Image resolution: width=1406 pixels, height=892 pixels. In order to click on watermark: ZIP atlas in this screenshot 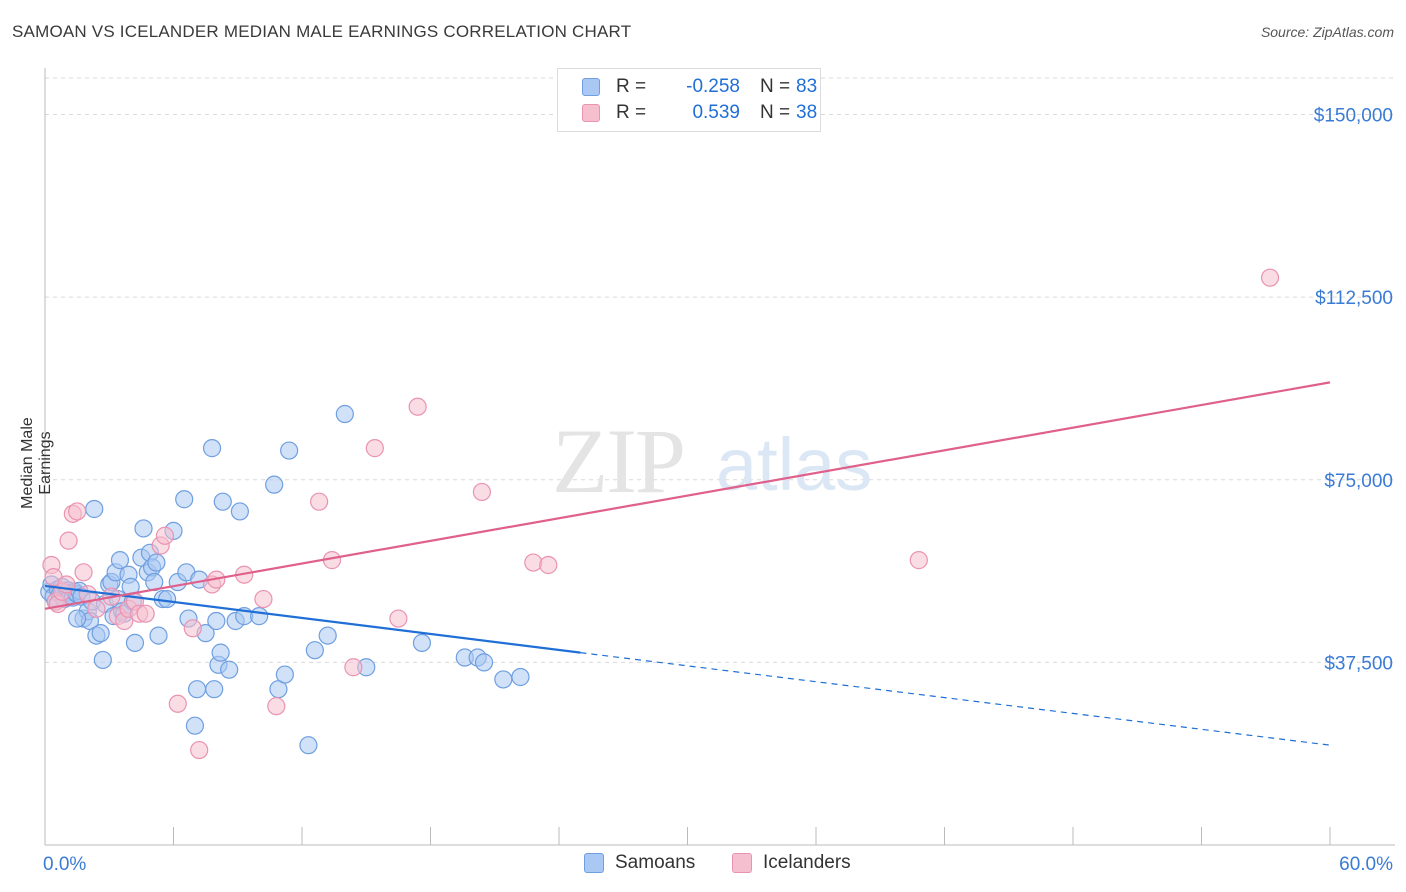, I will do `click(712, 461)`.